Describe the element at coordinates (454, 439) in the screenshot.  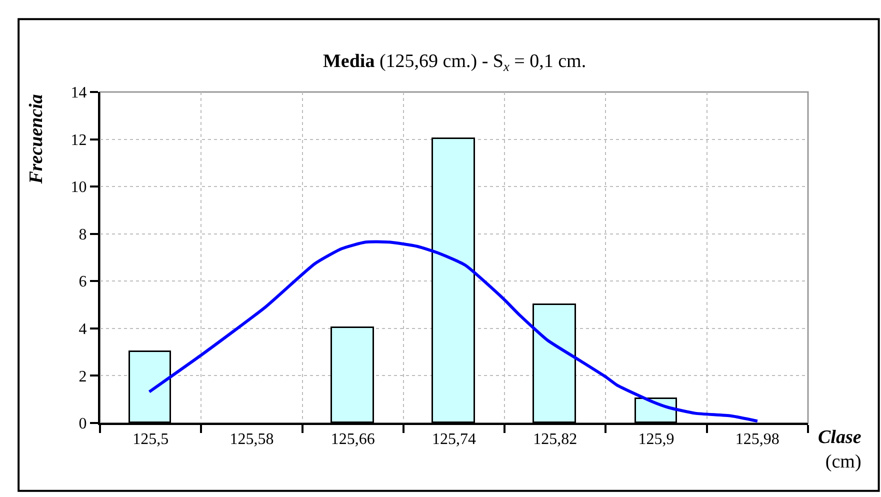
I see `x-tick-label: 125,74` at that location.